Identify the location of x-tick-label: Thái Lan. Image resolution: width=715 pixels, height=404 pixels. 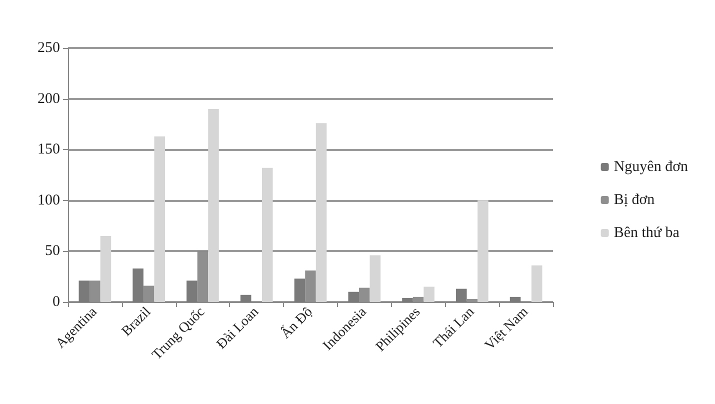
(454, 328).